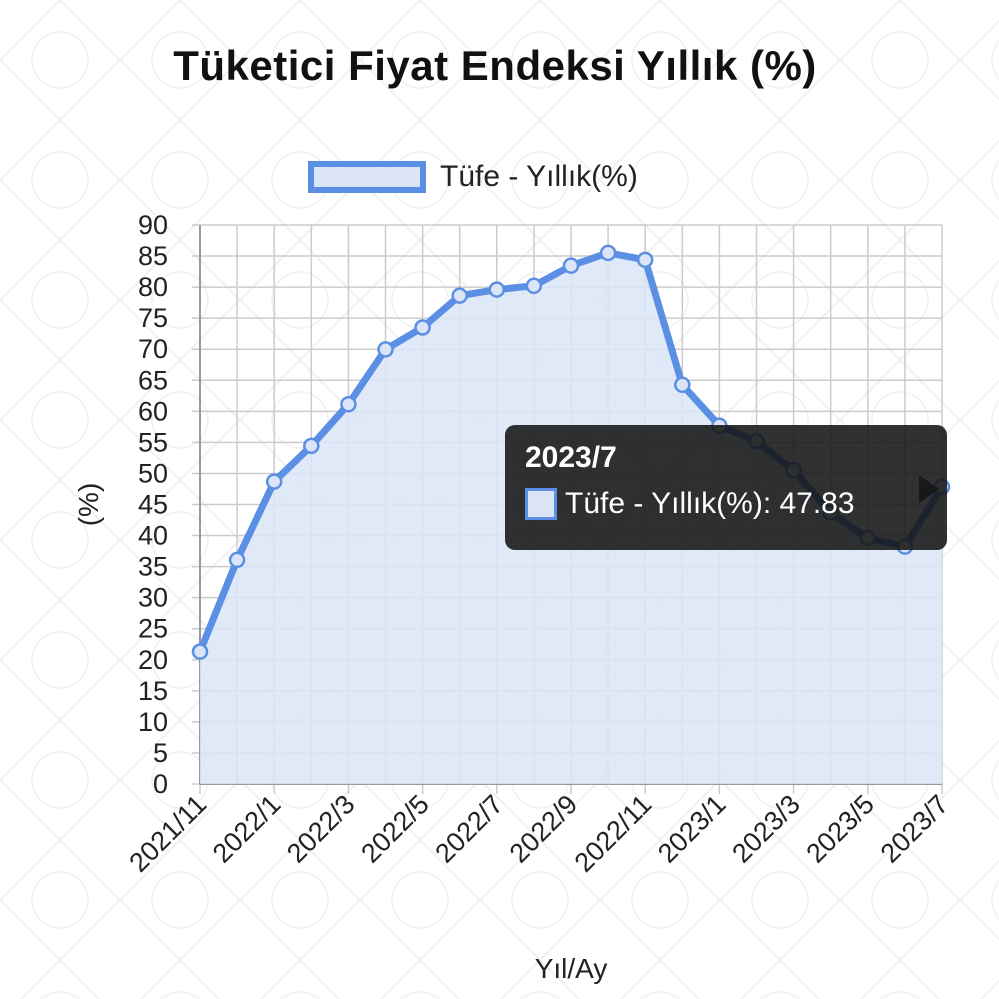 Image resolution: width=999 pixels, height=999 pixels. I want to click on tooltip: 2023/7 Tüfe - Yıllık(%): 47.83, so click(726, 487).